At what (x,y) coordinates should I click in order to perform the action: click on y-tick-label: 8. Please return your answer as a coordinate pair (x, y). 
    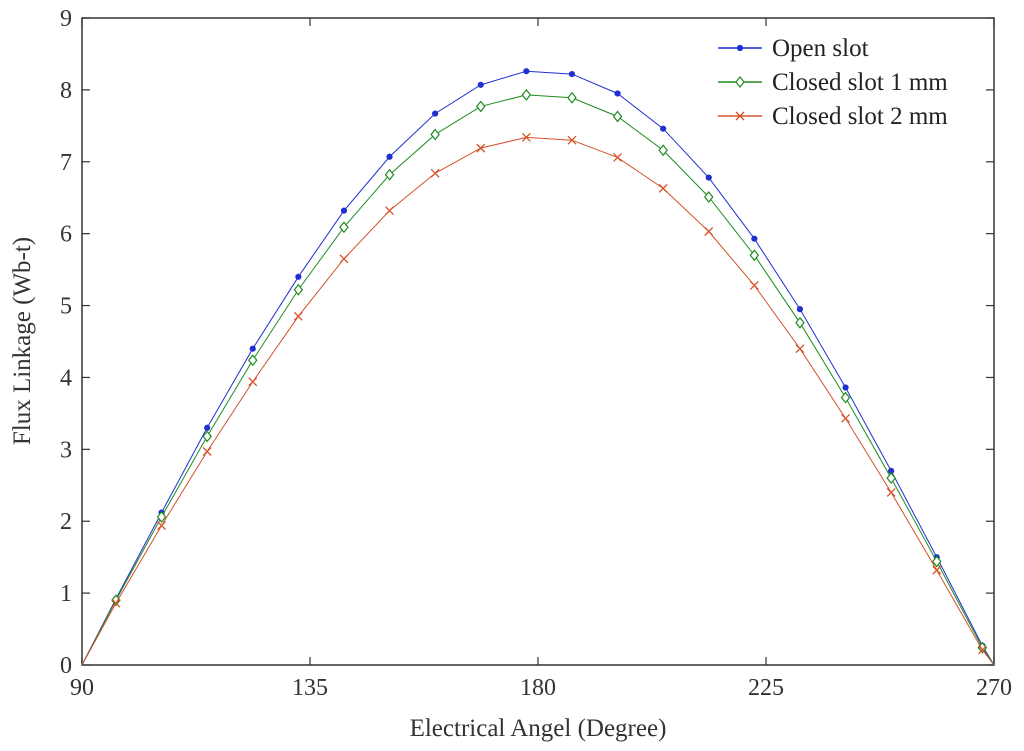
    Looking at the image, I should click on (66, 91).